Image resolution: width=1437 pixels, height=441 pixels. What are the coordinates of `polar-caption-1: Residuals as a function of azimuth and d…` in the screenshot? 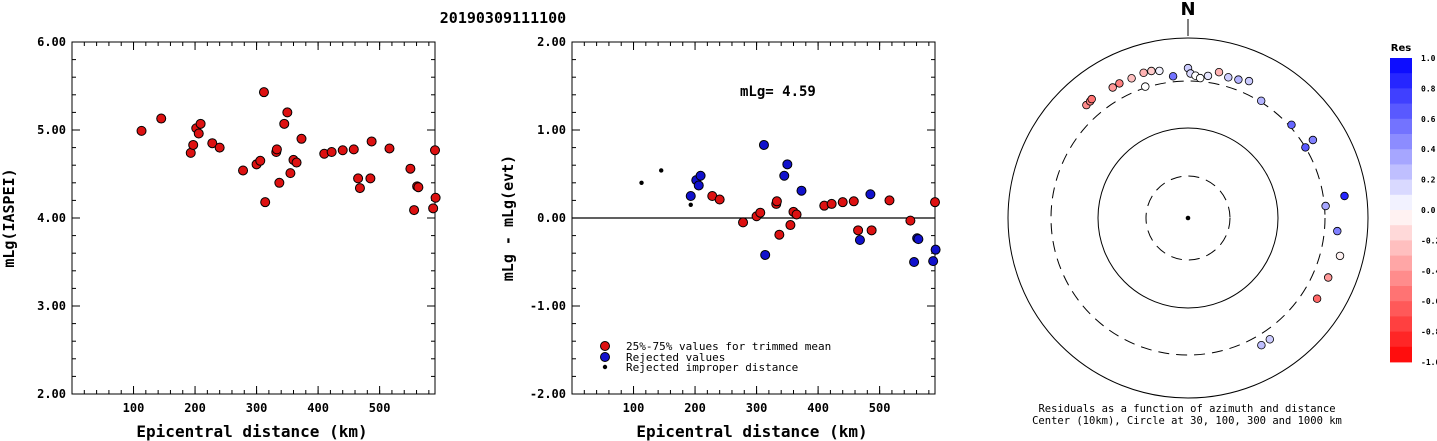 It's located at (1186, 409).